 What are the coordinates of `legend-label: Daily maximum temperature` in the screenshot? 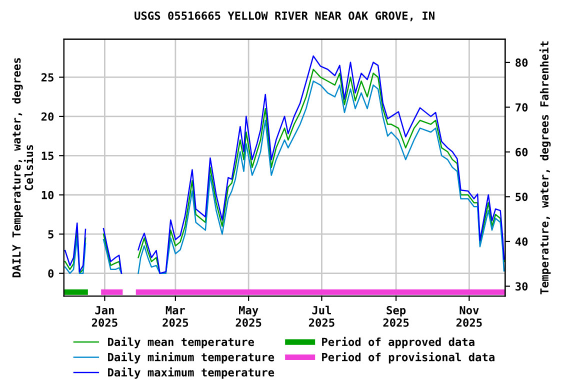 It's located at (191, 373).